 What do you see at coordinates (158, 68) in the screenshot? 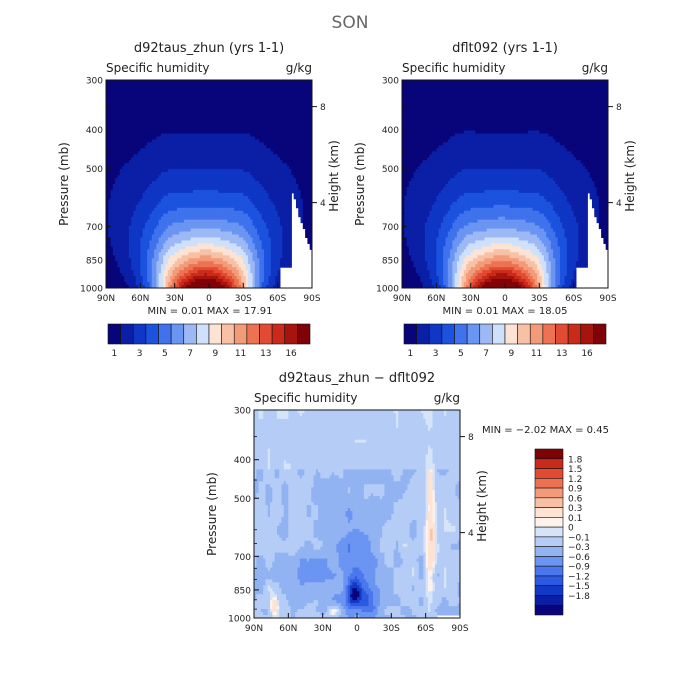
I see `panel-subtitle: Specific humidity` at bounding box center [158, 68].